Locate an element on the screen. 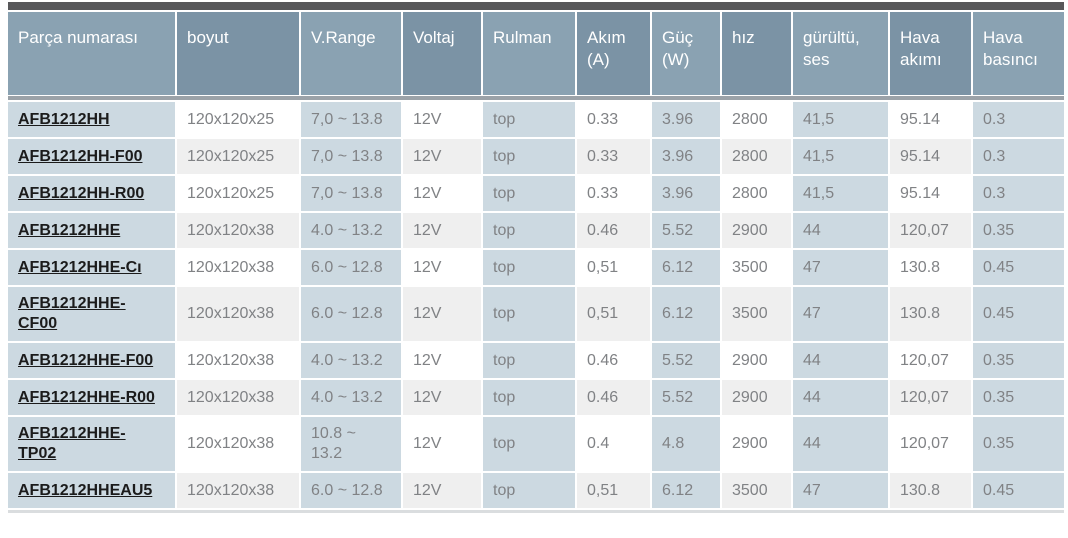 This screenshot has height=538, width=1068. data-cell-current: 0,51 is located at coordinates (613, 267).